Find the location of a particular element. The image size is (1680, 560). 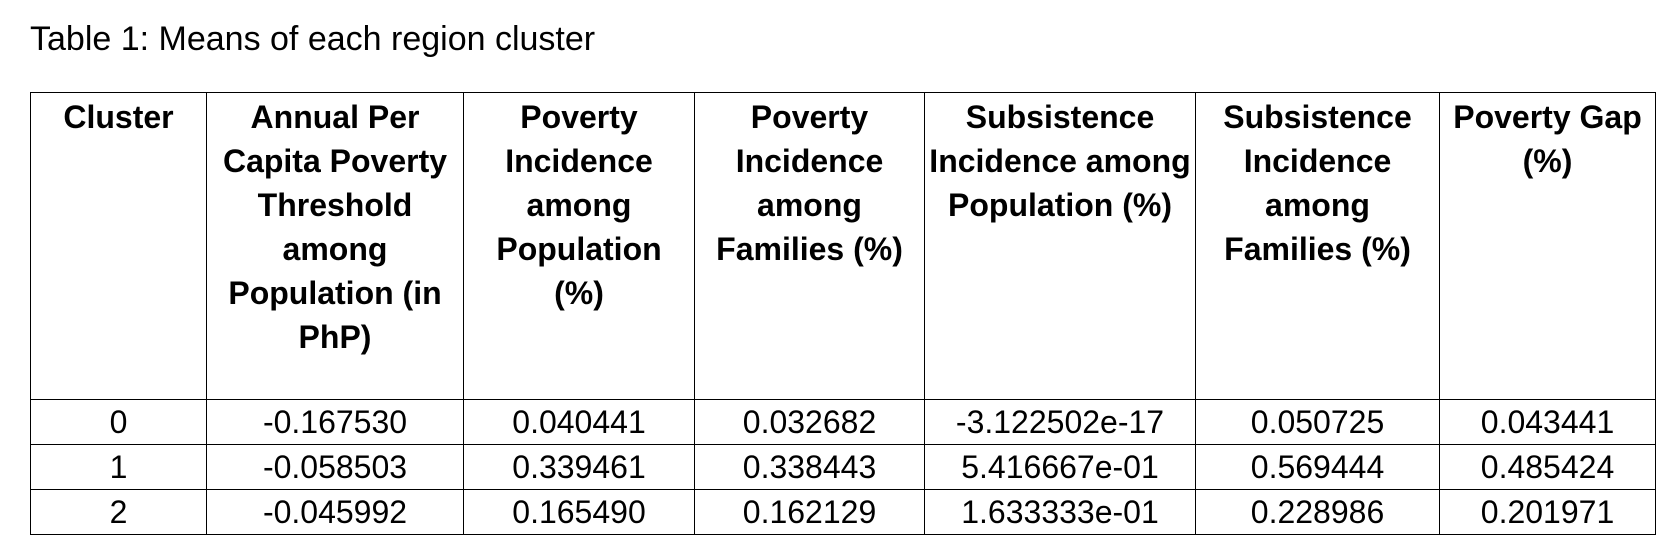

table-cell: 0.339461 is located at coordinates (579, 467).